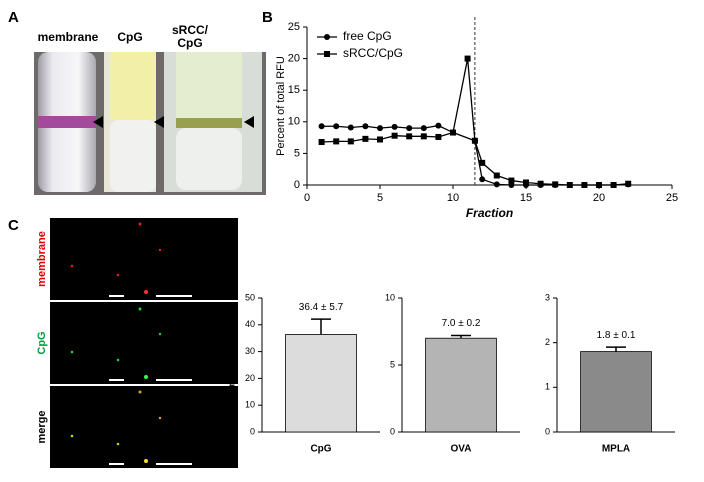 The width and height of the screenshot is (704, 482). What do you see at coordinates (547, 387) in the screenshot?
I see `y-tick-label: 1` at bounding box center [547, 387].